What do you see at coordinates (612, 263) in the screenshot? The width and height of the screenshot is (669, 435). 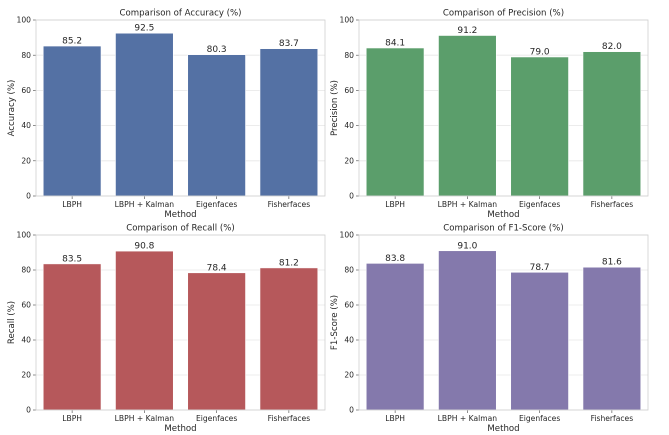 I see `bar-value-label: 81.6` at bounding box center [612, 263].